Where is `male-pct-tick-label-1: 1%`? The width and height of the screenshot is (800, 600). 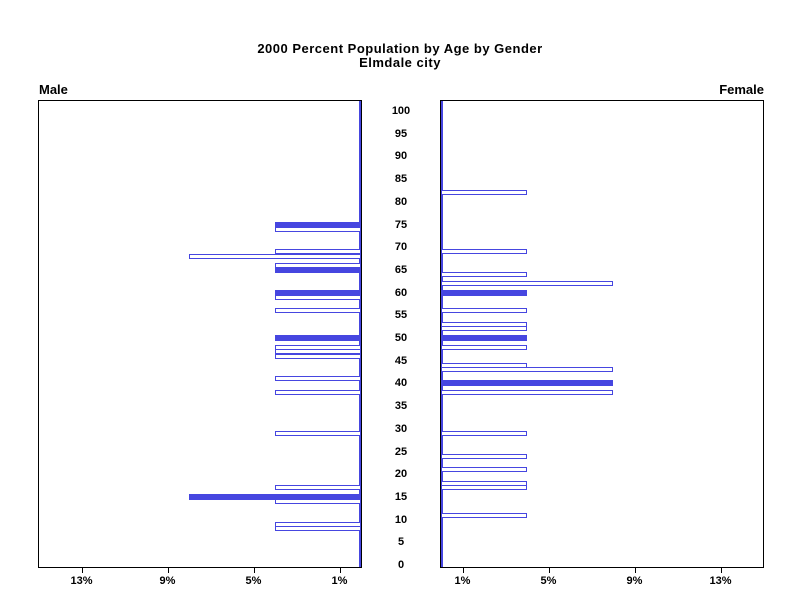 male-pct-tick-label-1: 1% is located at coordinates (339, 581).